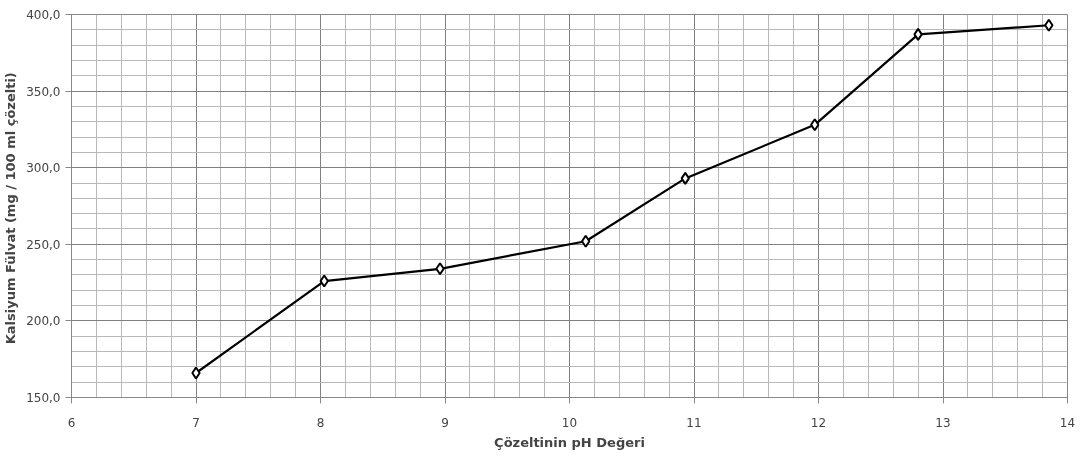 The height and width of the screenshot is (457, 1089). What do you see at coordinates (43, 91) in the screenshot?
I see `y-tick-label: 350,0` at bounding box center [43, 91].